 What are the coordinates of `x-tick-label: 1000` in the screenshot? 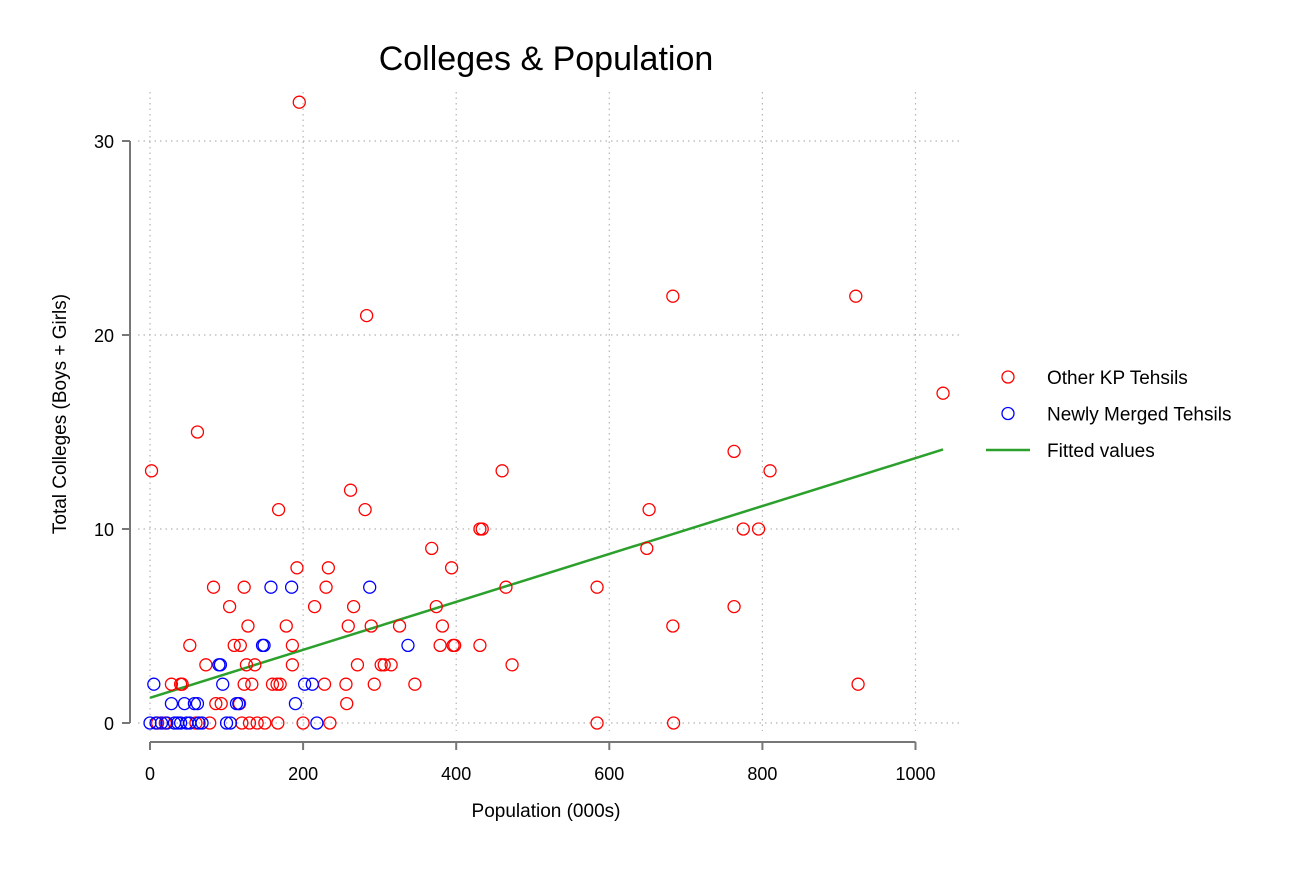 It's located at (915, 774).